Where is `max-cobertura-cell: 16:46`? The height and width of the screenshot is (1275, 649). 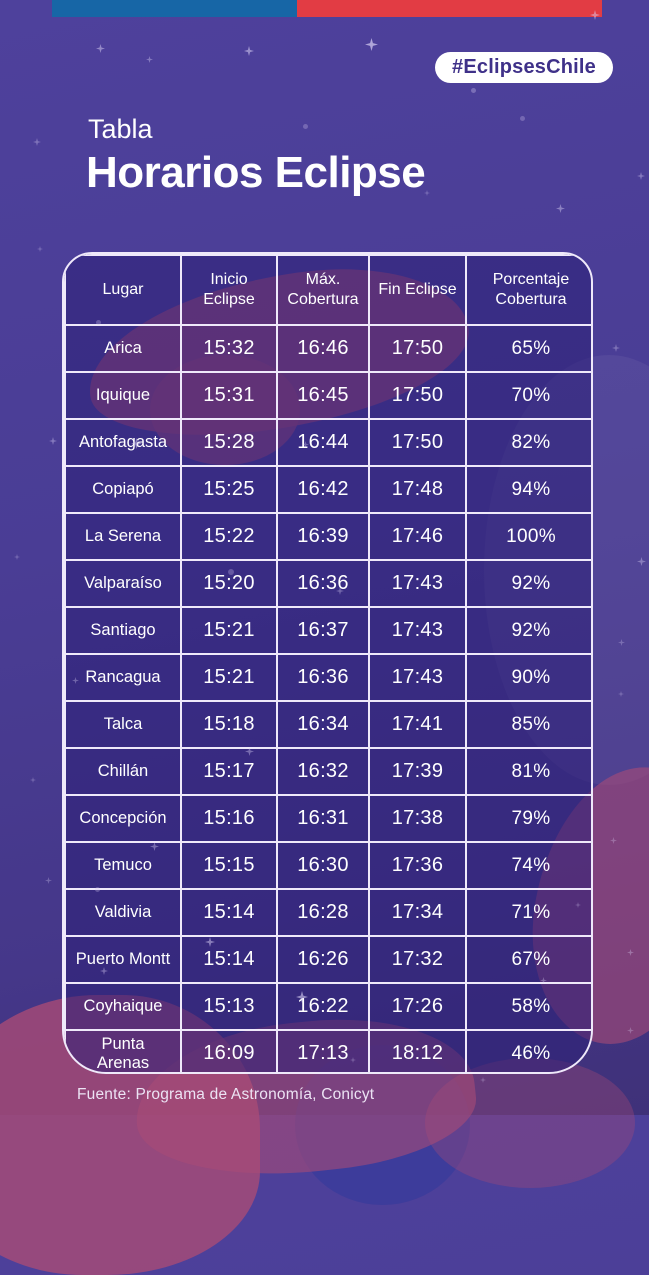
max-cobertura-cell: 16:46 is located at coordinates (323, 348).